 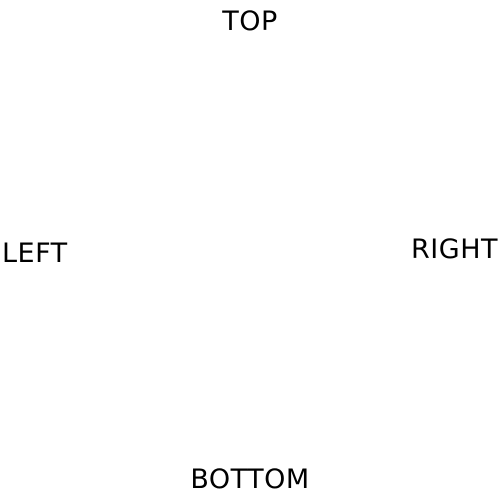 What do you see at coordinates (35, 253) in the screenshot?
I see `left-label: LEFT` at bounding box center [35, 253].